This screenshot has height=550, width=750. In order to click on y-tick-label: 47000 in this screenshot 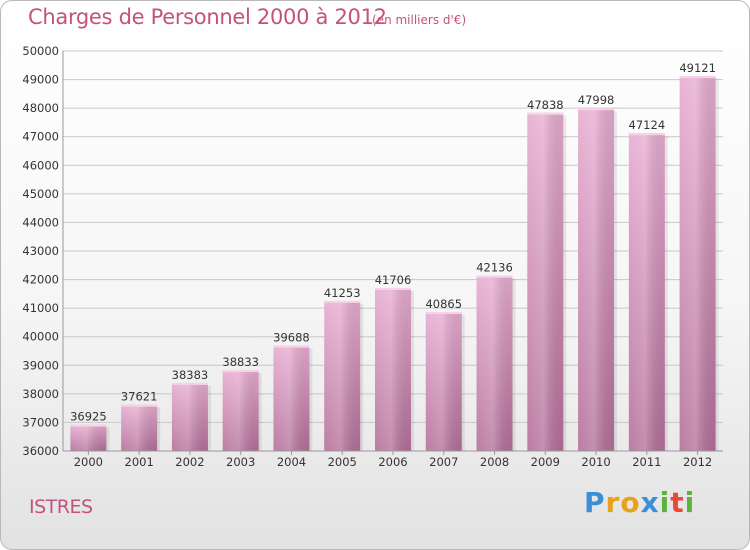, I will do `click(40, 137)`.